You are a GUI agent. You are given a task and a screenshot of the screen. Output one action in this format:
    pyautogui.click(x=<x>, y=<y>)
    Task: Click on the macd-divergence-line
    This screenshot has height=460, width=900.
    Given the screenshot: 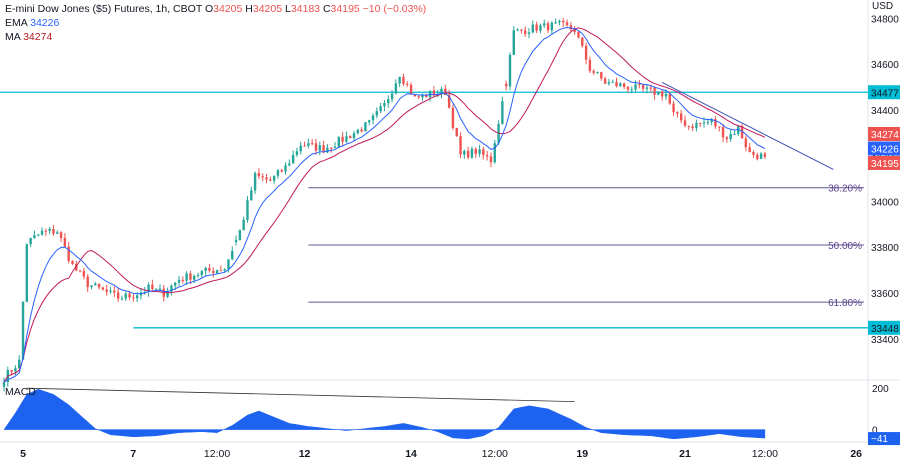 What is the action you would take?
    pyautogui.click(x=300, y=395)
    